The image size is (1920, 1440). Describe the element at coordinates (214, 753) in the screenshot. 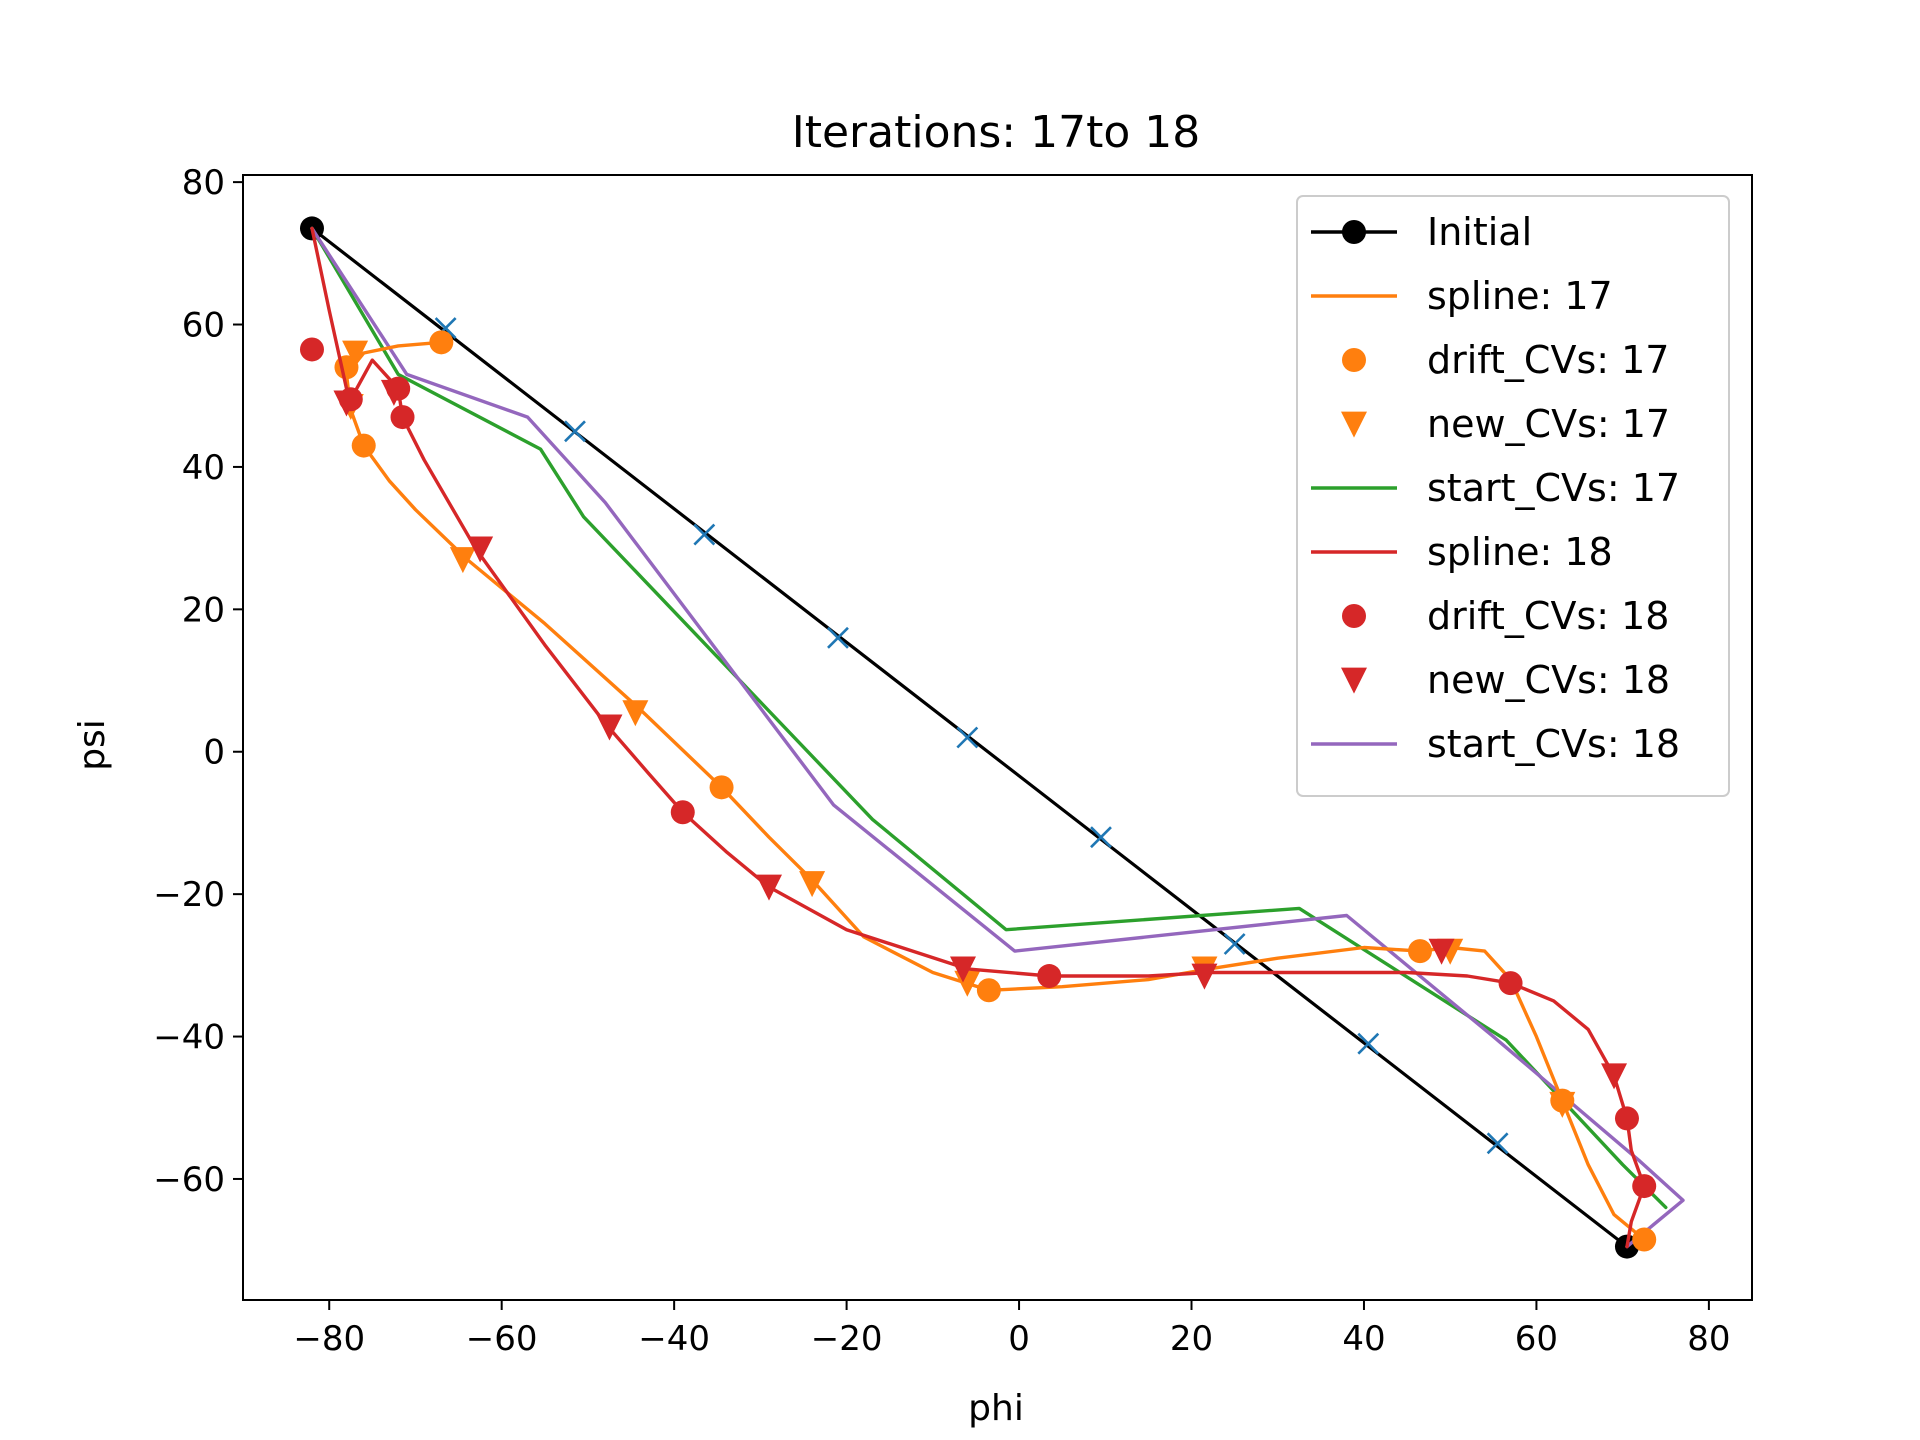

I see `y-tick-label: 0` at that location.